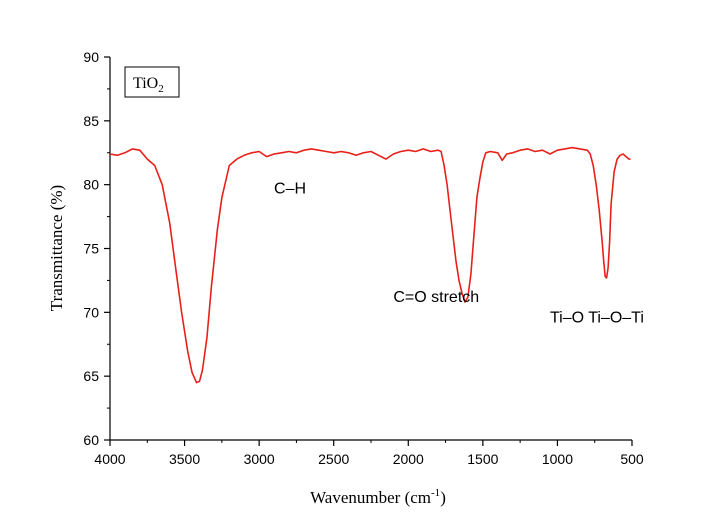  I want to click on y-tick-label: 85, so click(91, 121).